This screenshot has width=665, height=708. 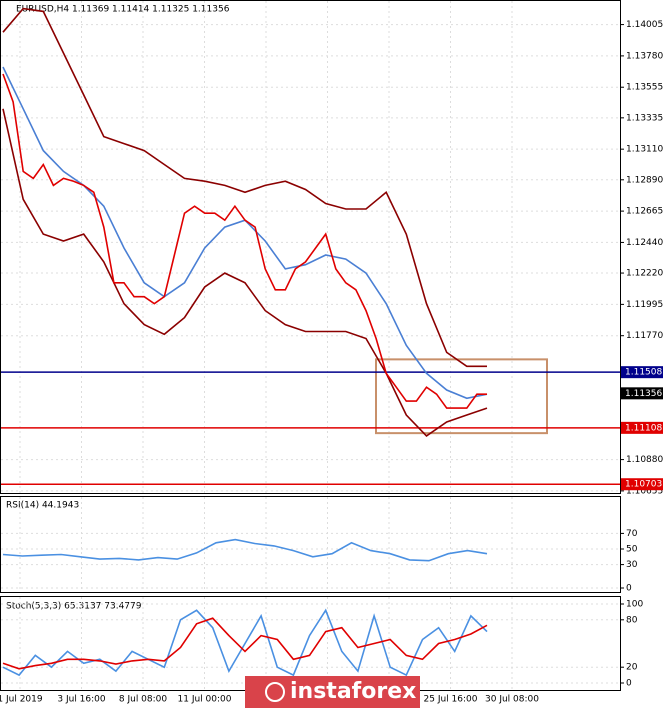 What do you see at coordinates (632, 668) in the screenshot?
I see `y-tick-label: 20` at bounding box center [632, 668].